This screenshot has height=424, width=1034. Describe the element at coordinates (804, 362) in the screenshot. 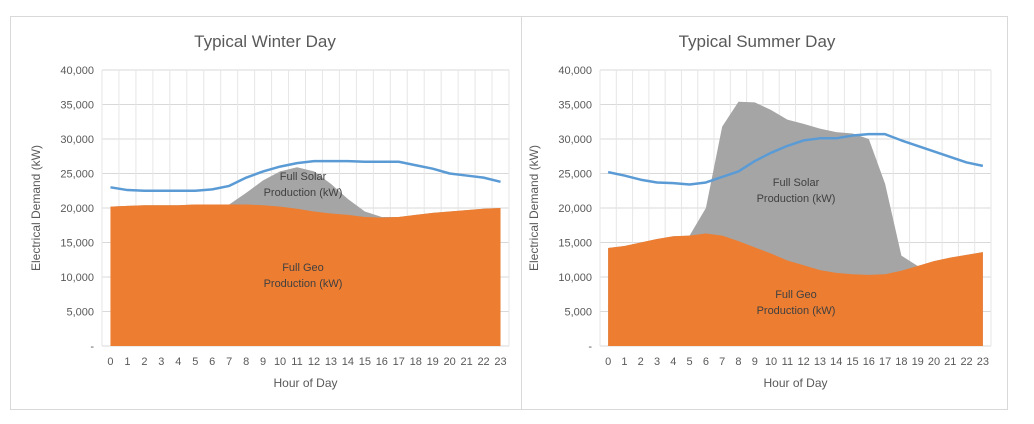

I see `summer-x-tick-label: 12` at that location.